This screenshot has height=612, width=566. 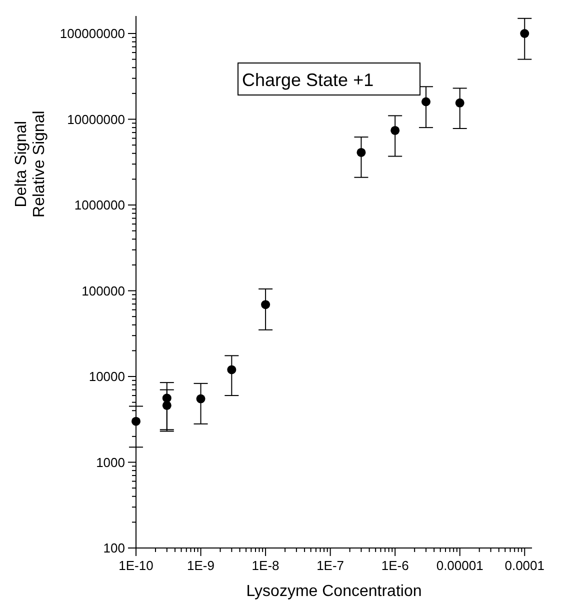 What do you see at coordinates (524, 565) in the screenshot?
I see `x-tick-label: 0.0001` at bounding box center [524, 565].